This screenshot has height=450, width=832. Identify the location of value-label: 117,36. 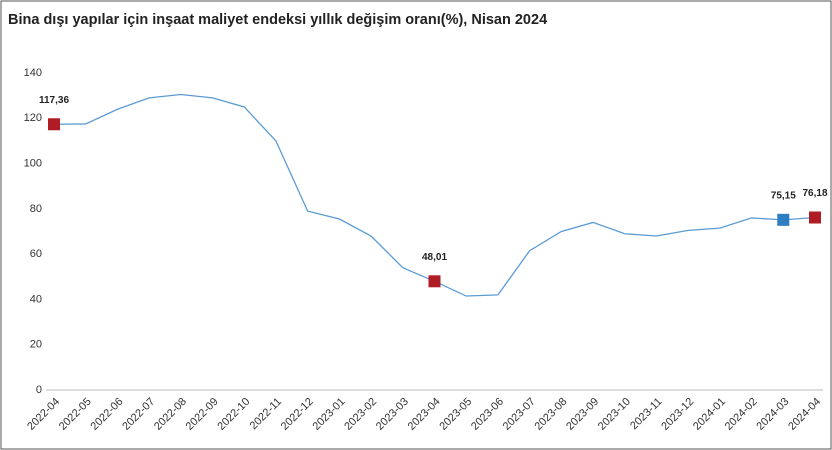
(54, 100).